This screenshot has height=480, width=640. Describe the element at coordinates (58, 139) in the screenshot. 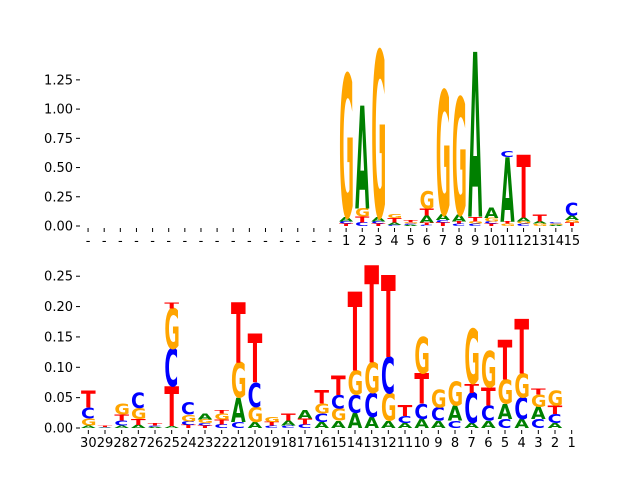

I see `y-tick-label: 0.75` at that location.